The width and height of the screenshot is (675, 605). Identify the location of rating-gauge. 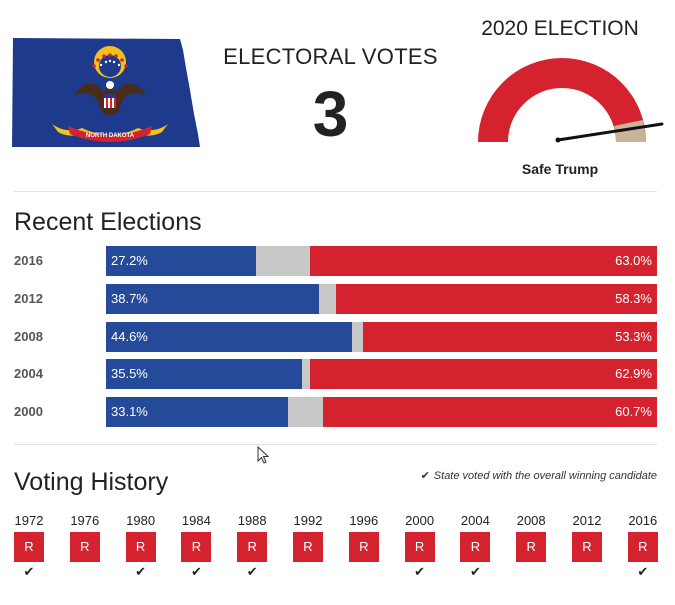
(571, 100).